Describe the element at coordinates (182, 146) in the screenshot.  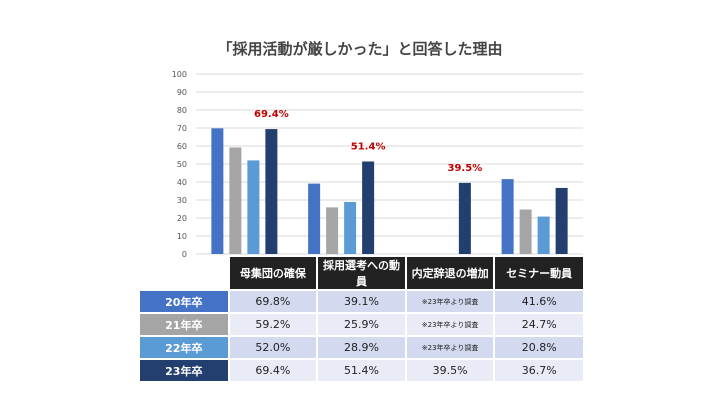
I see `y-tick-label: 60` at that location.